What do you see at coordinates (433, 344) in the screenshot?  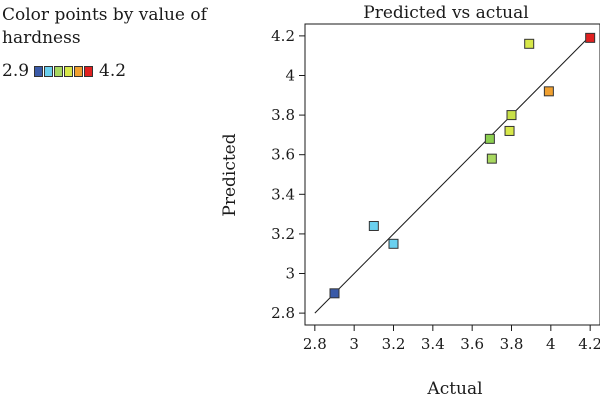 I see `x-tick-label: 3.4` at bounding box center [433, 344].